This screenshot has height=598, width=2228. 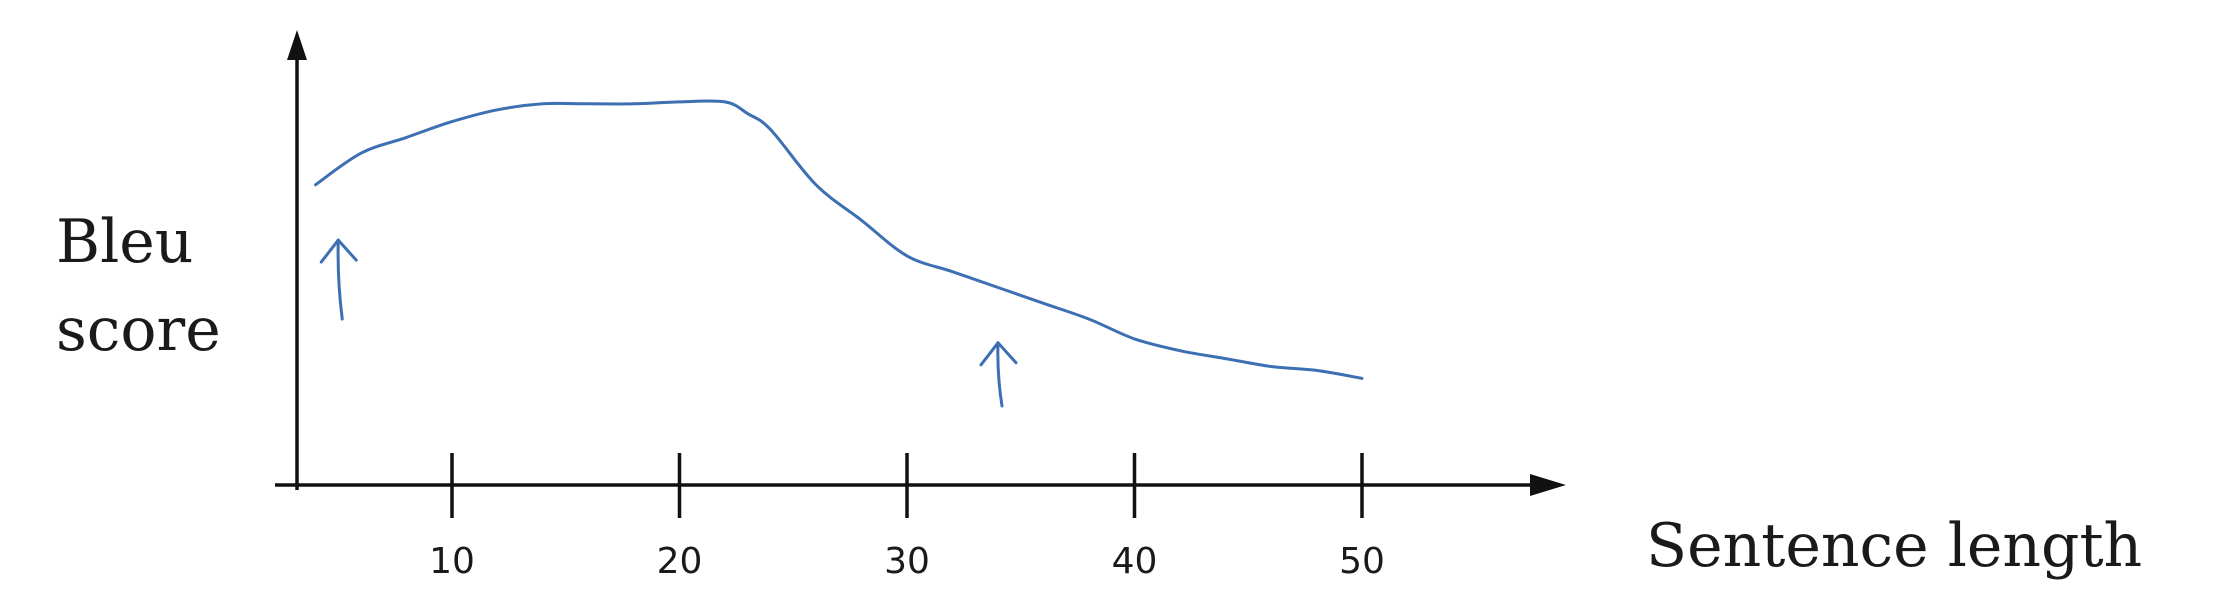 What do you see at coordinates (1135, 561) in the screenshot?
I see `x-tick-label-40: 40` at bounding box center [1135, 561].